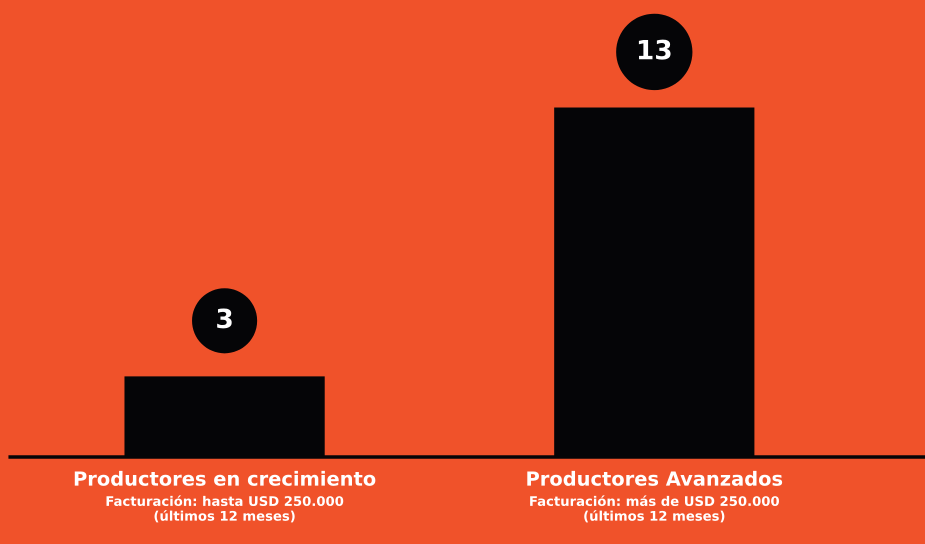  What do you see at coordinates (225, 478) in the screenshot?
I see `x-tick-label: Productores en crecimiento` at bounding box center [225, 478].